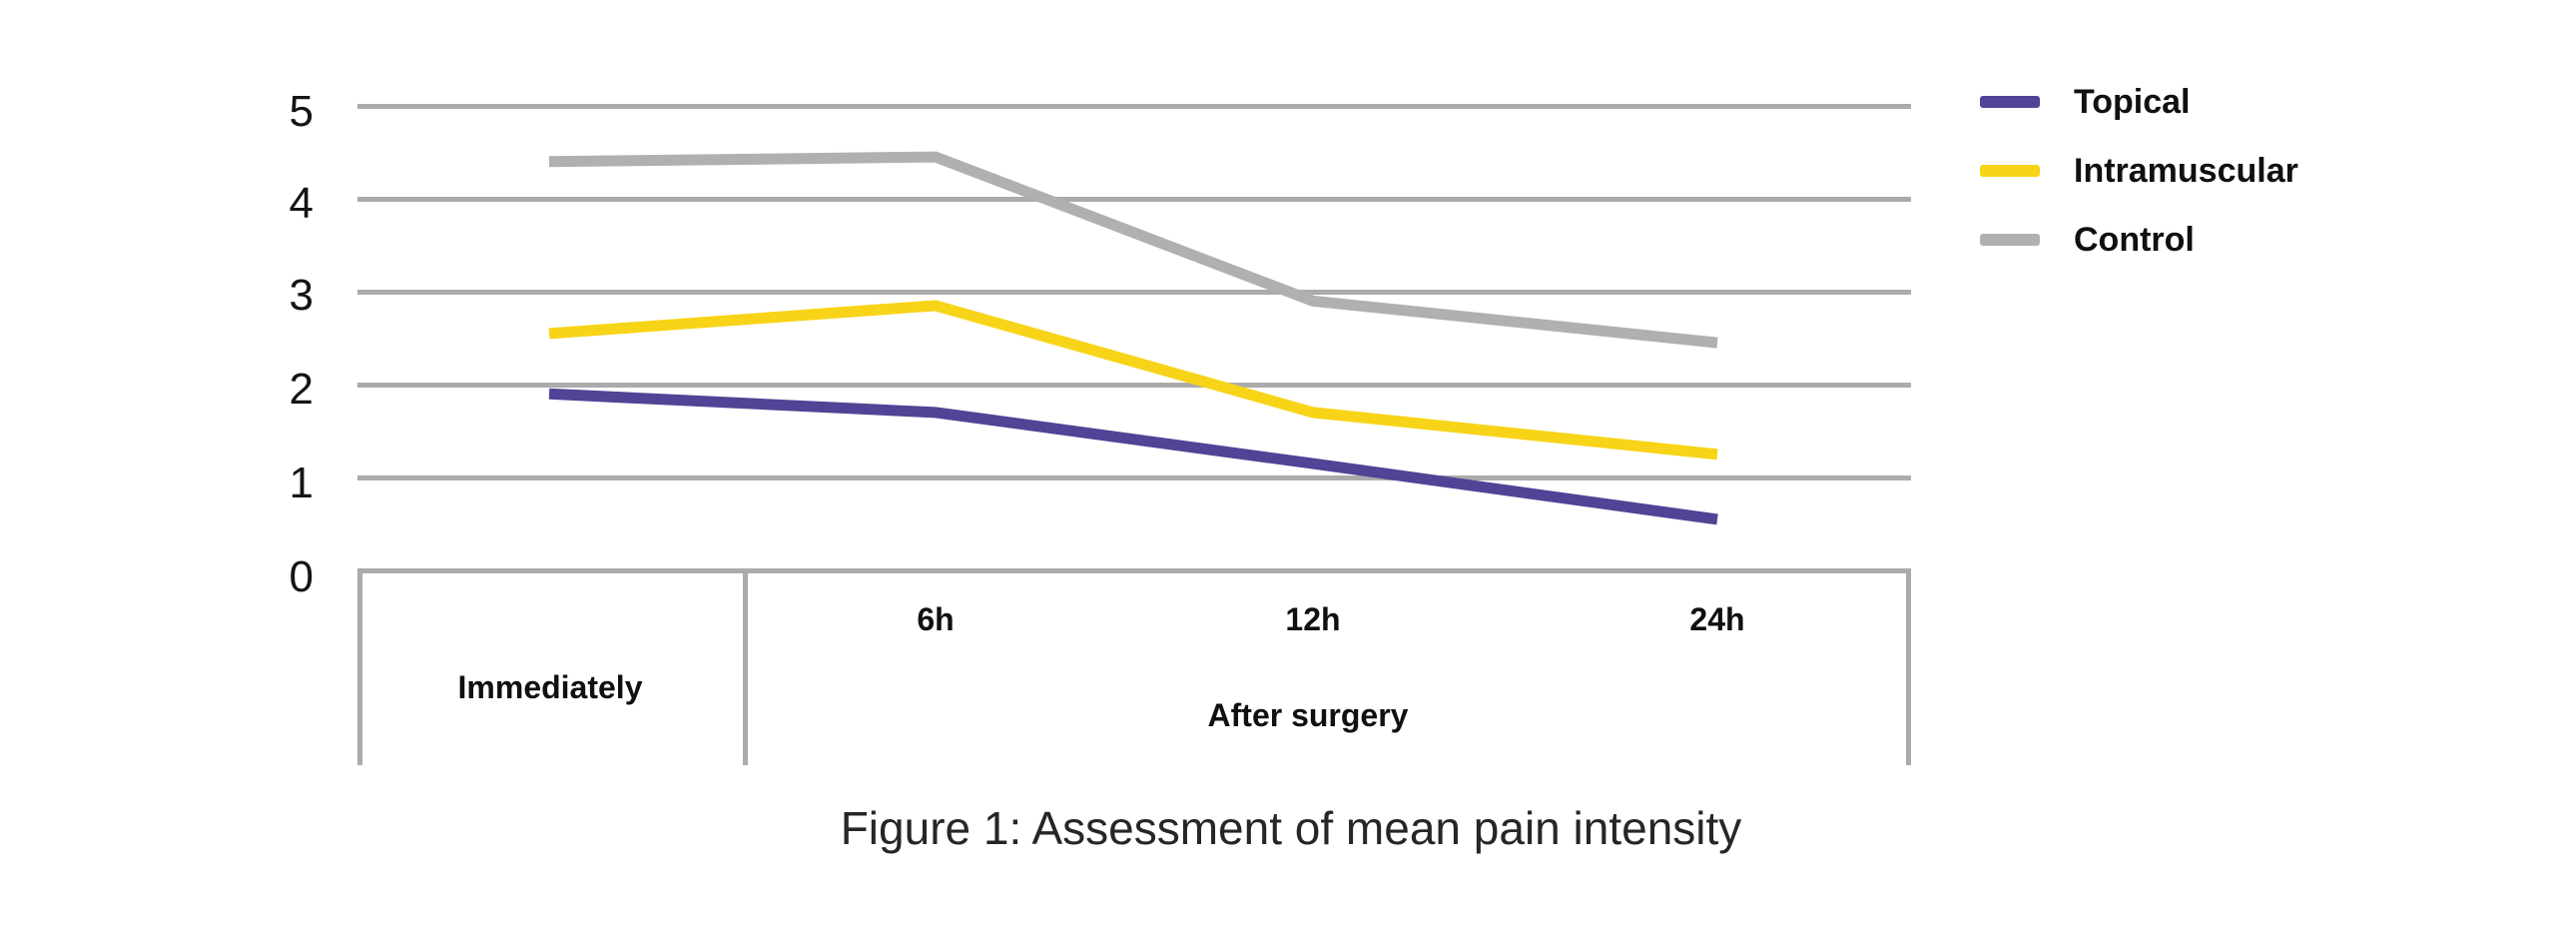 The image size is (2576, 941). I want to click on x-table-right-border, so click(1908, 668).